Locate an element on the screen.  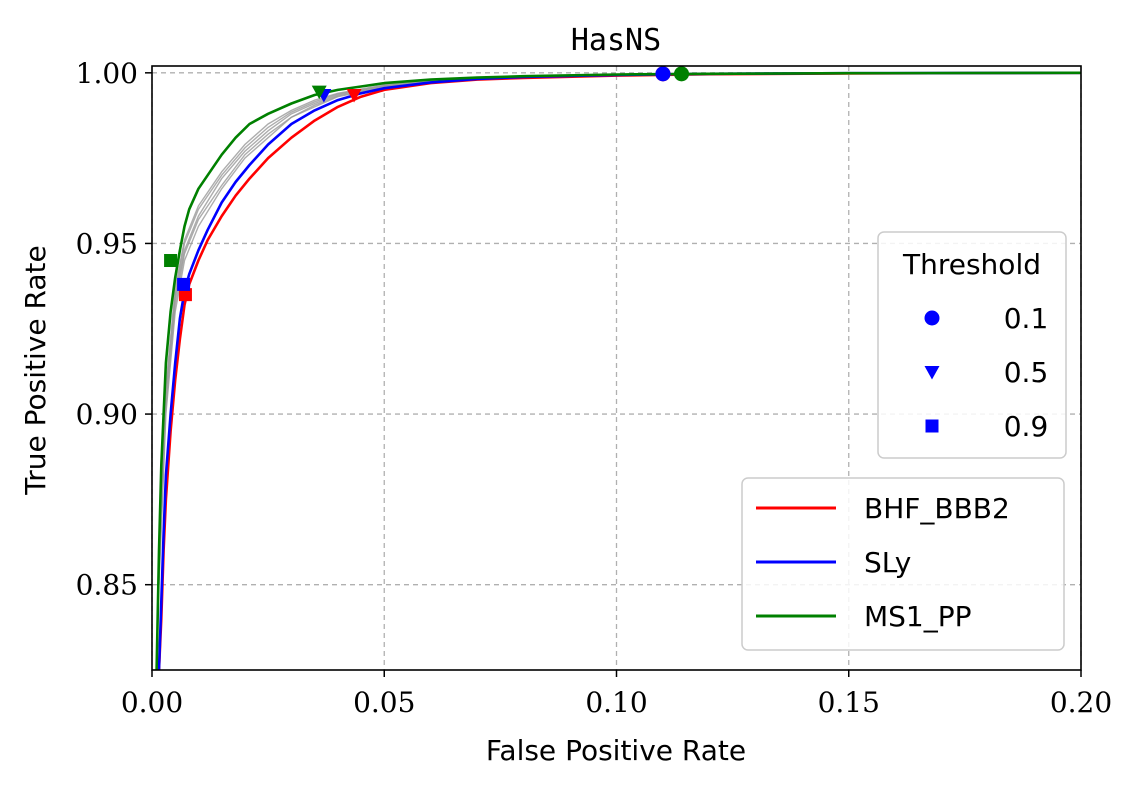
threshold-legend: Threshold 0.1 0.5 0.9 is located at coordinates (972, 345).